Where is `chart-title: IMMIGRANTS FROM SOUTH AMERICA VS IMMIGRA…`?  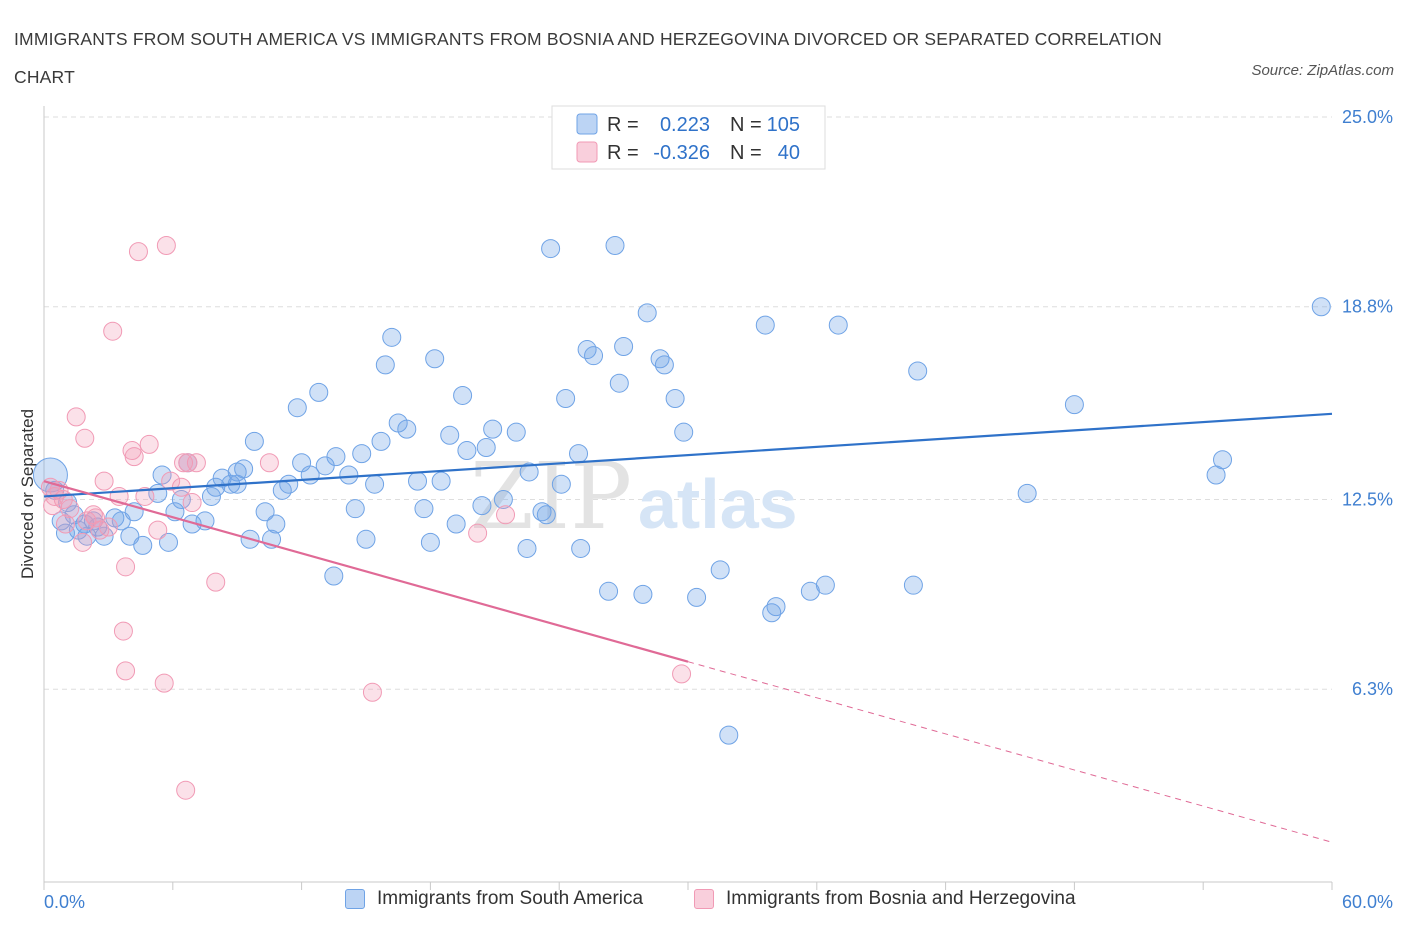 chart-title: IMMIGRANTS FROM SOUTH AMERICA VS IMMIGRA… is located at coordinates (588, 58).